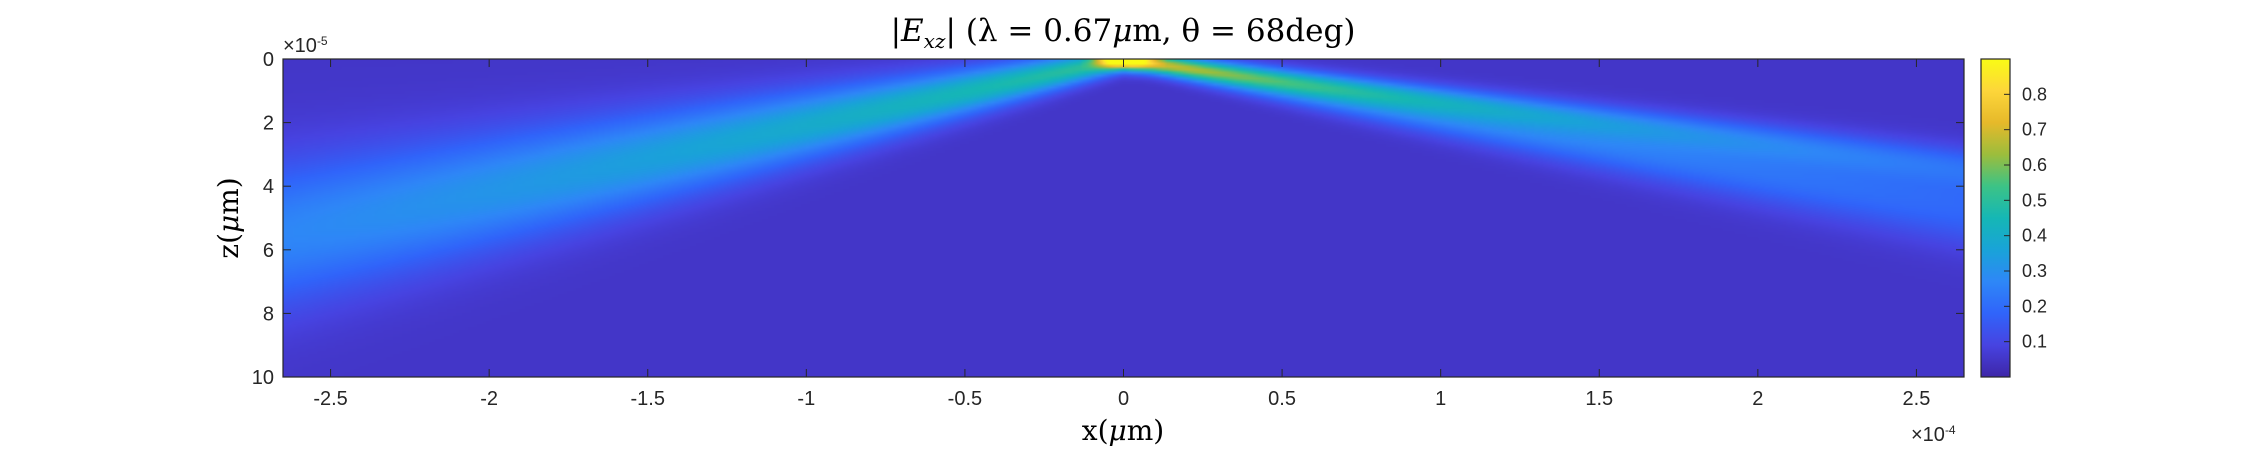 This screenshot has width=2250, height=450. What do you see at coordinates (1440, 399) in the screenshot?
I see `x-tick-label: 1` at bounding box center [1440, 399].